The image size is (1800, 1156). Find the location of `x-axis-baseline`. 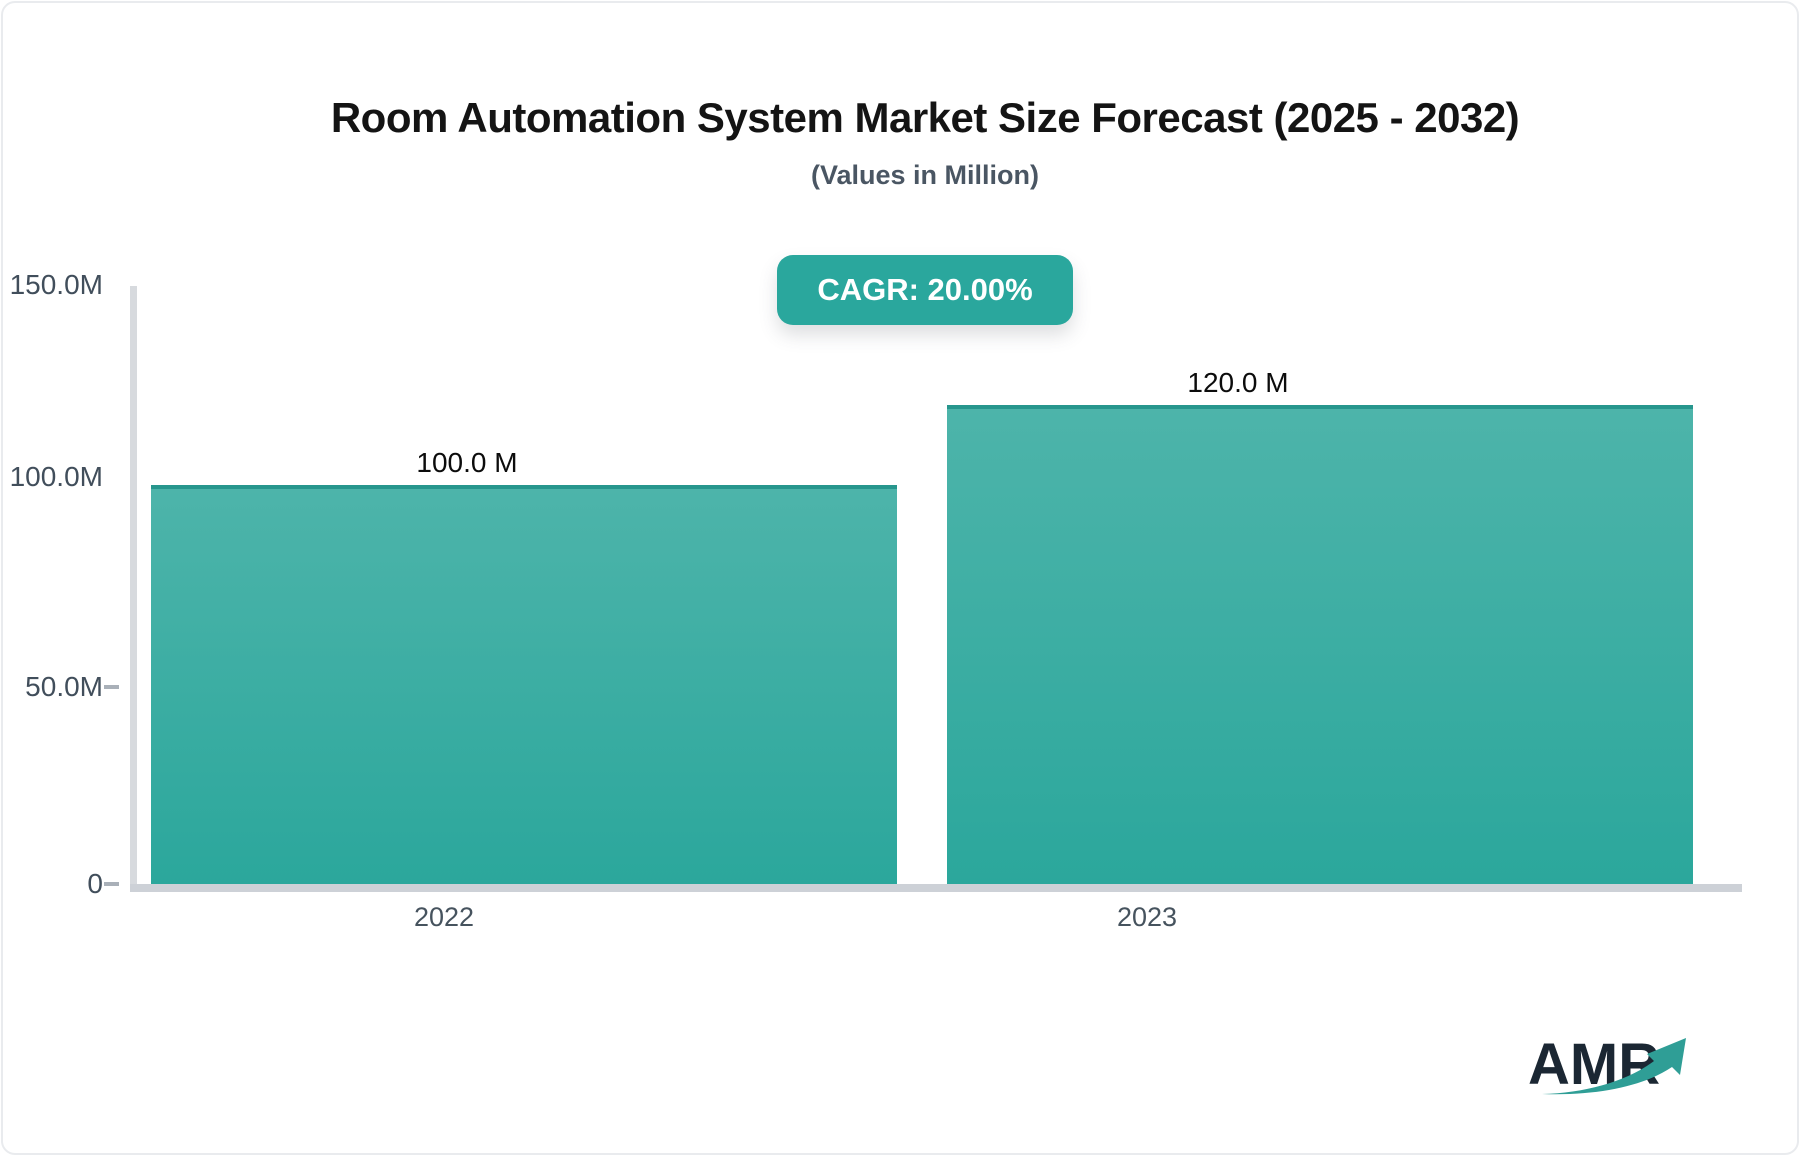

x-axis-baseline is located at coordinates (936, 888).